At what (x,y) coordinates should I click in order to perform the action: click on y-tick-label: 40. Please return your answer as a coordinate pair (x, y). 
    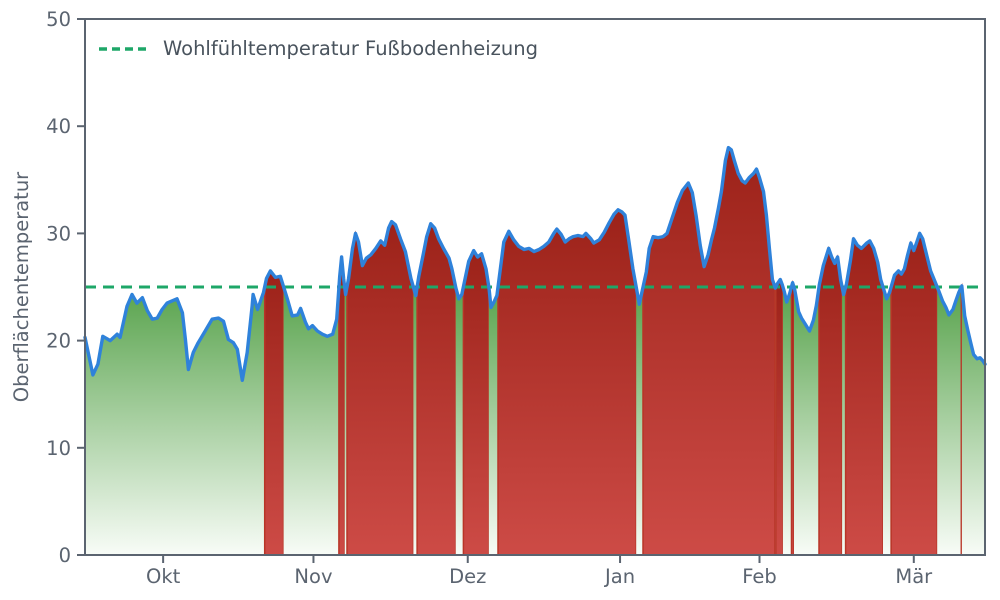
    Looking at the image, I should click on (58, 126).